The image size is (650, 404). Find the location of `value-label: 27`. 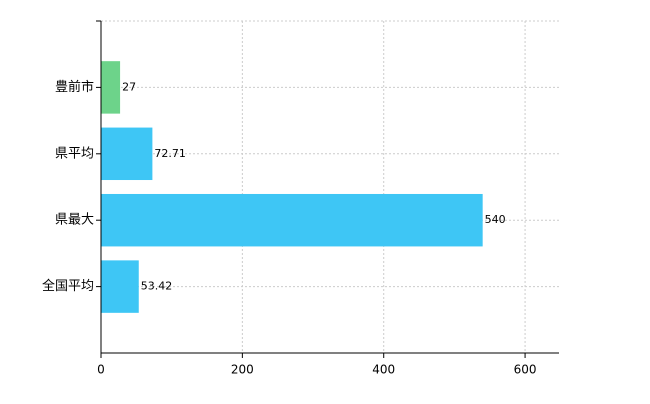

value-label: 27 is located at coordinates (129, 86).